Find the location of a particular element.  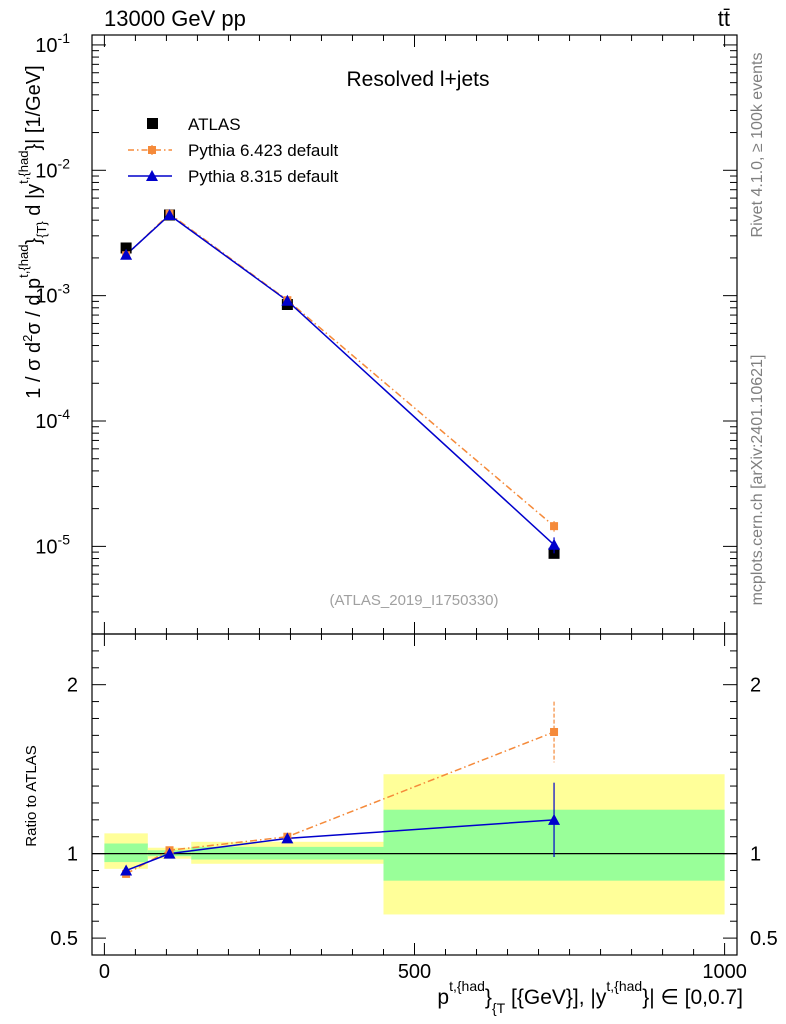

ratio-y-tick-label-left: 1 is located at coordinates (72, 855).